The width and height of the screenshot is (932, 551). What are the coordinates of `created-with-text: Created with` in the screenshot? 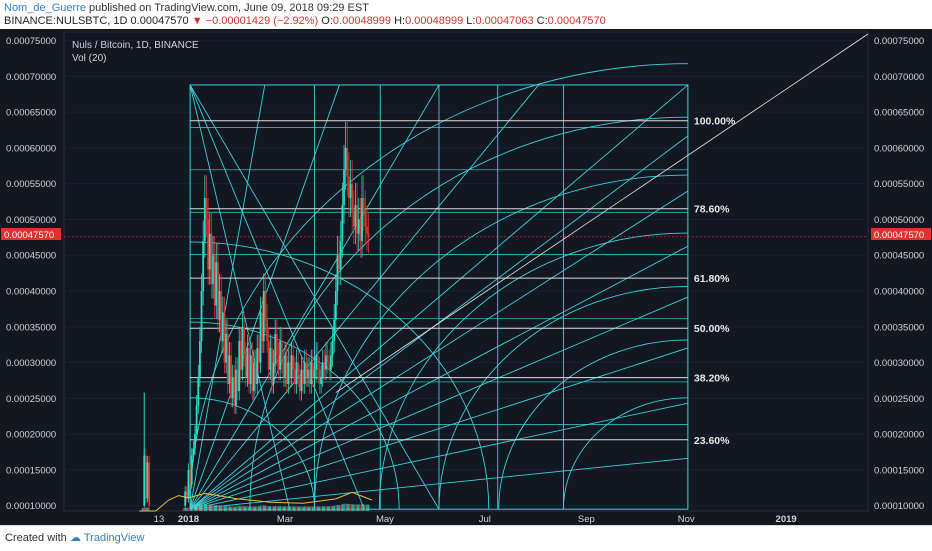 It's located at (36, 538).